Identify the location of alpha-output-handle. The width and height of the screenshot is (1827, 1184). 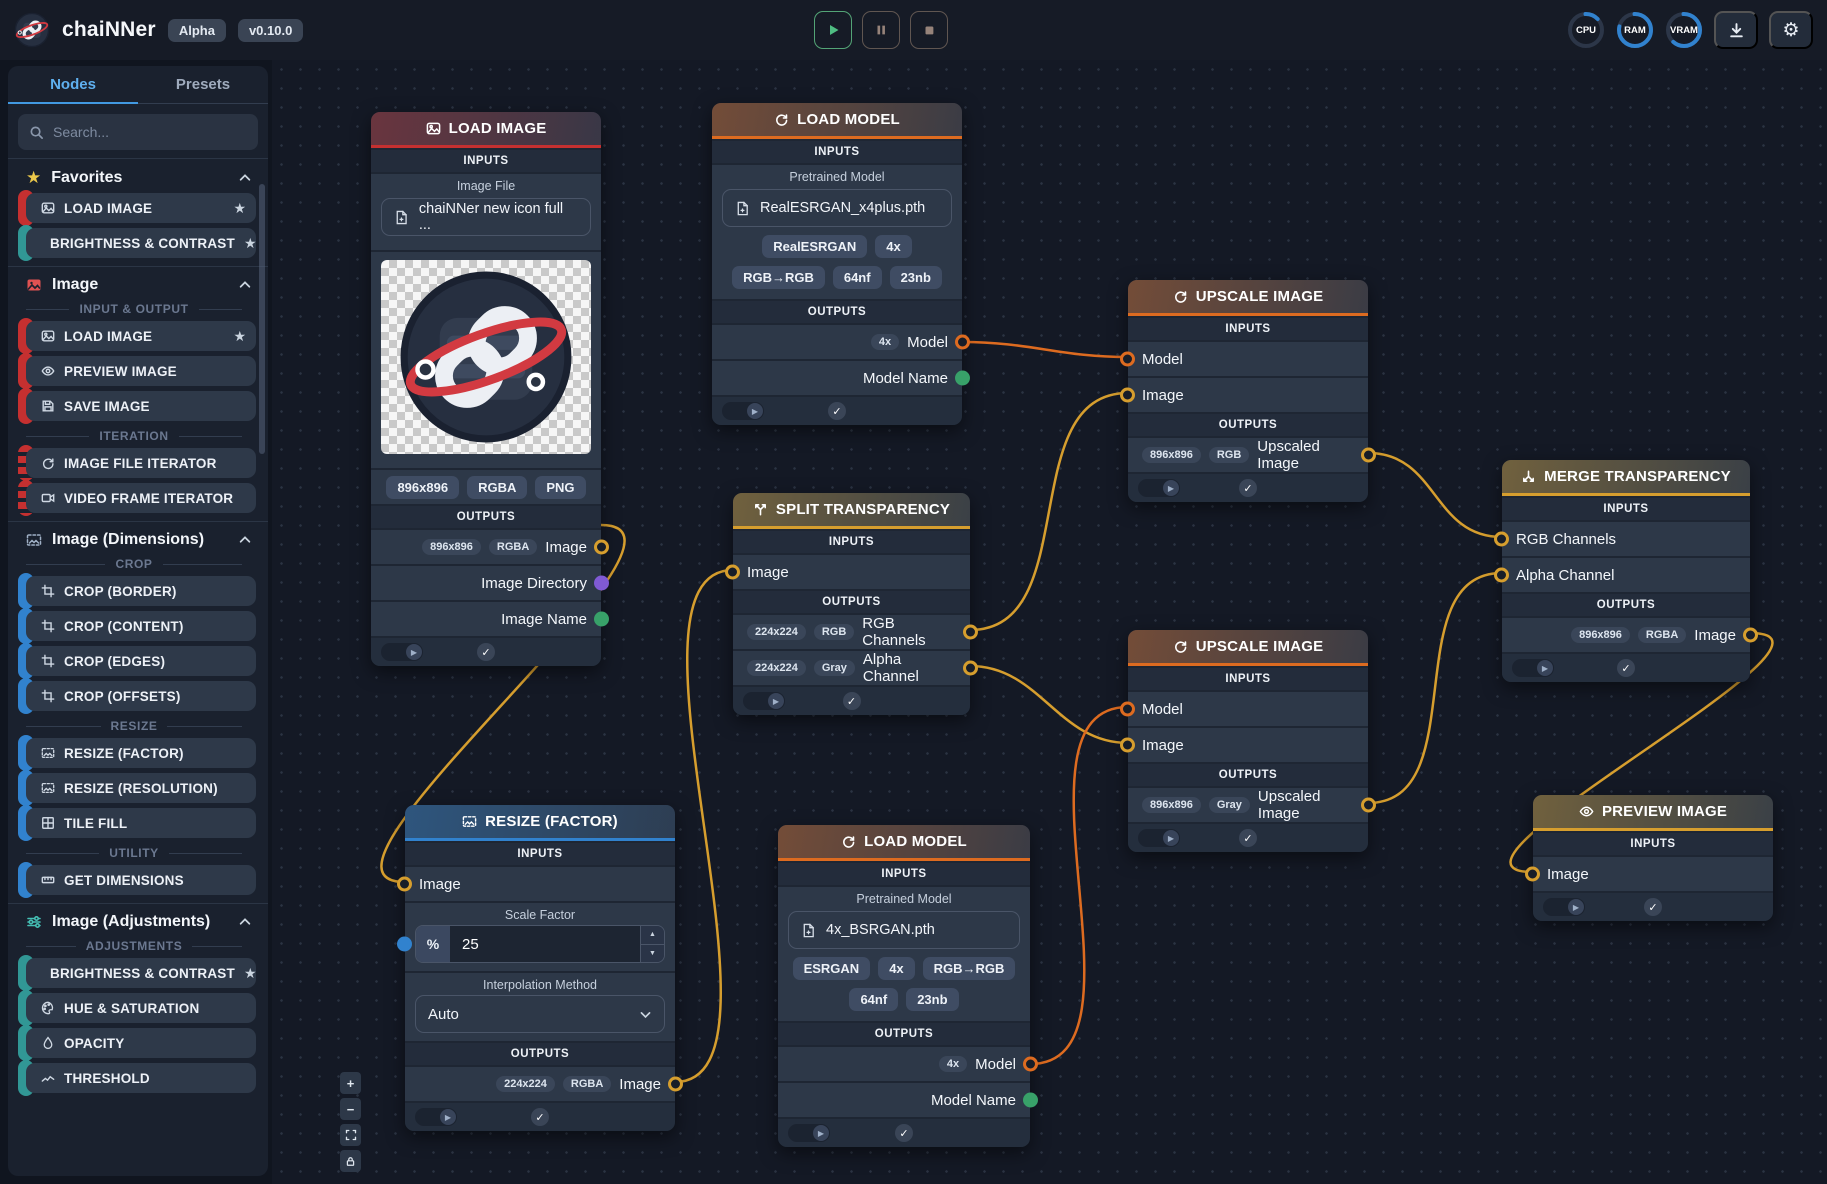
(970, 668).